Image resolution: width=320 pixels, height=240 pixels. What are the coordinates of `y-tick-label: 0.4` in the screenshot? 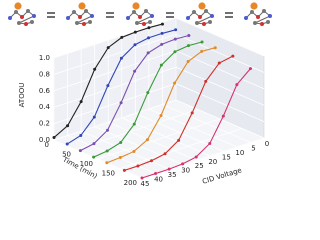 It's located at (45, 107).